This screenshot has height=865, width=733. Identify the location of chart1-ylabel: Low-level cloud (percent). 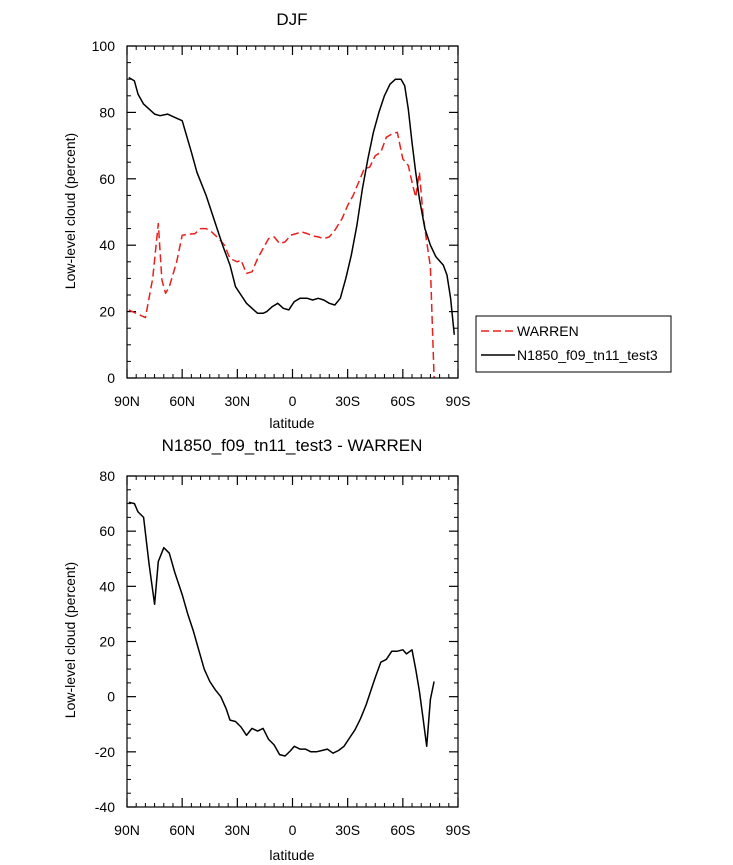
(70, 211).